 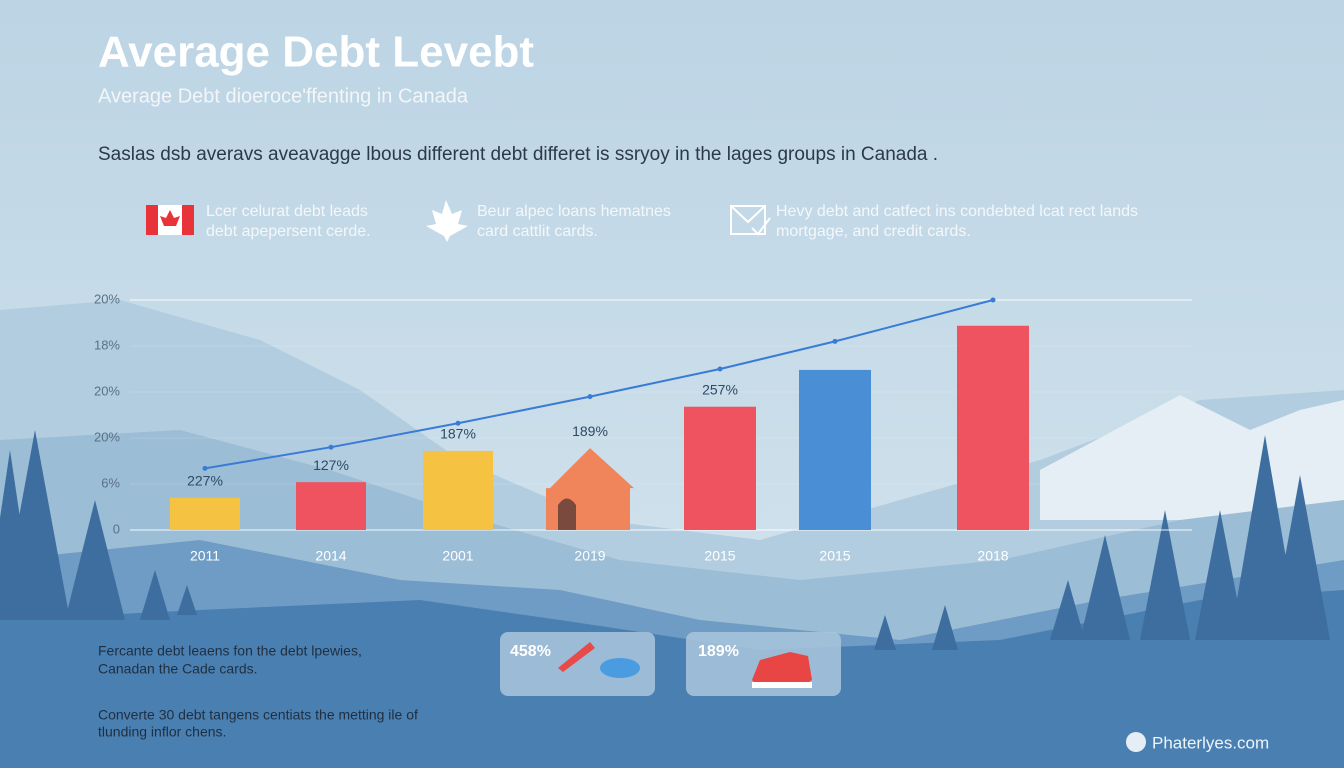 What do you see at coordinates (782, 685) in the screenshot?
I see `shoe-sole` at bounding box center [782, 685].